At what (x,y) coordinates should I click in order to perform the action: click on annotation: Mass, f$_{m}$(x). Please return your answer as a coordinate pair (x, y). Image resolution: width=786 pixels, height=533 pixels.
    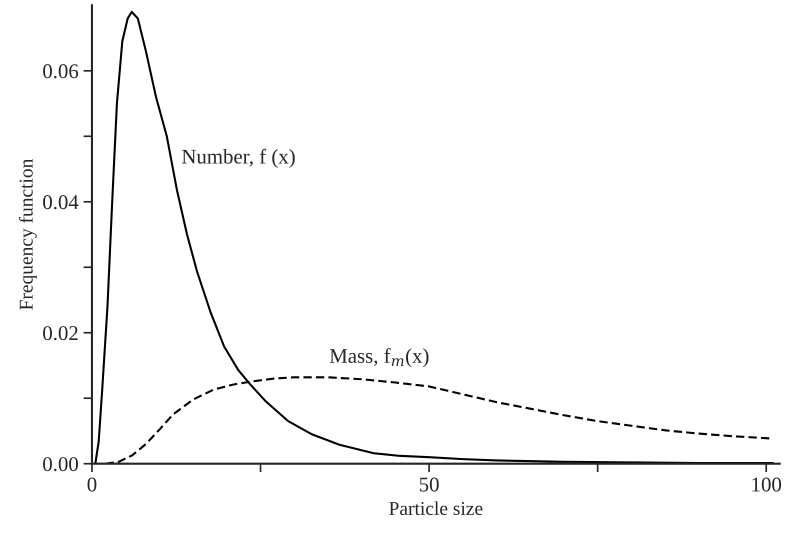
    Looking at the image, I should click on (379, 358).